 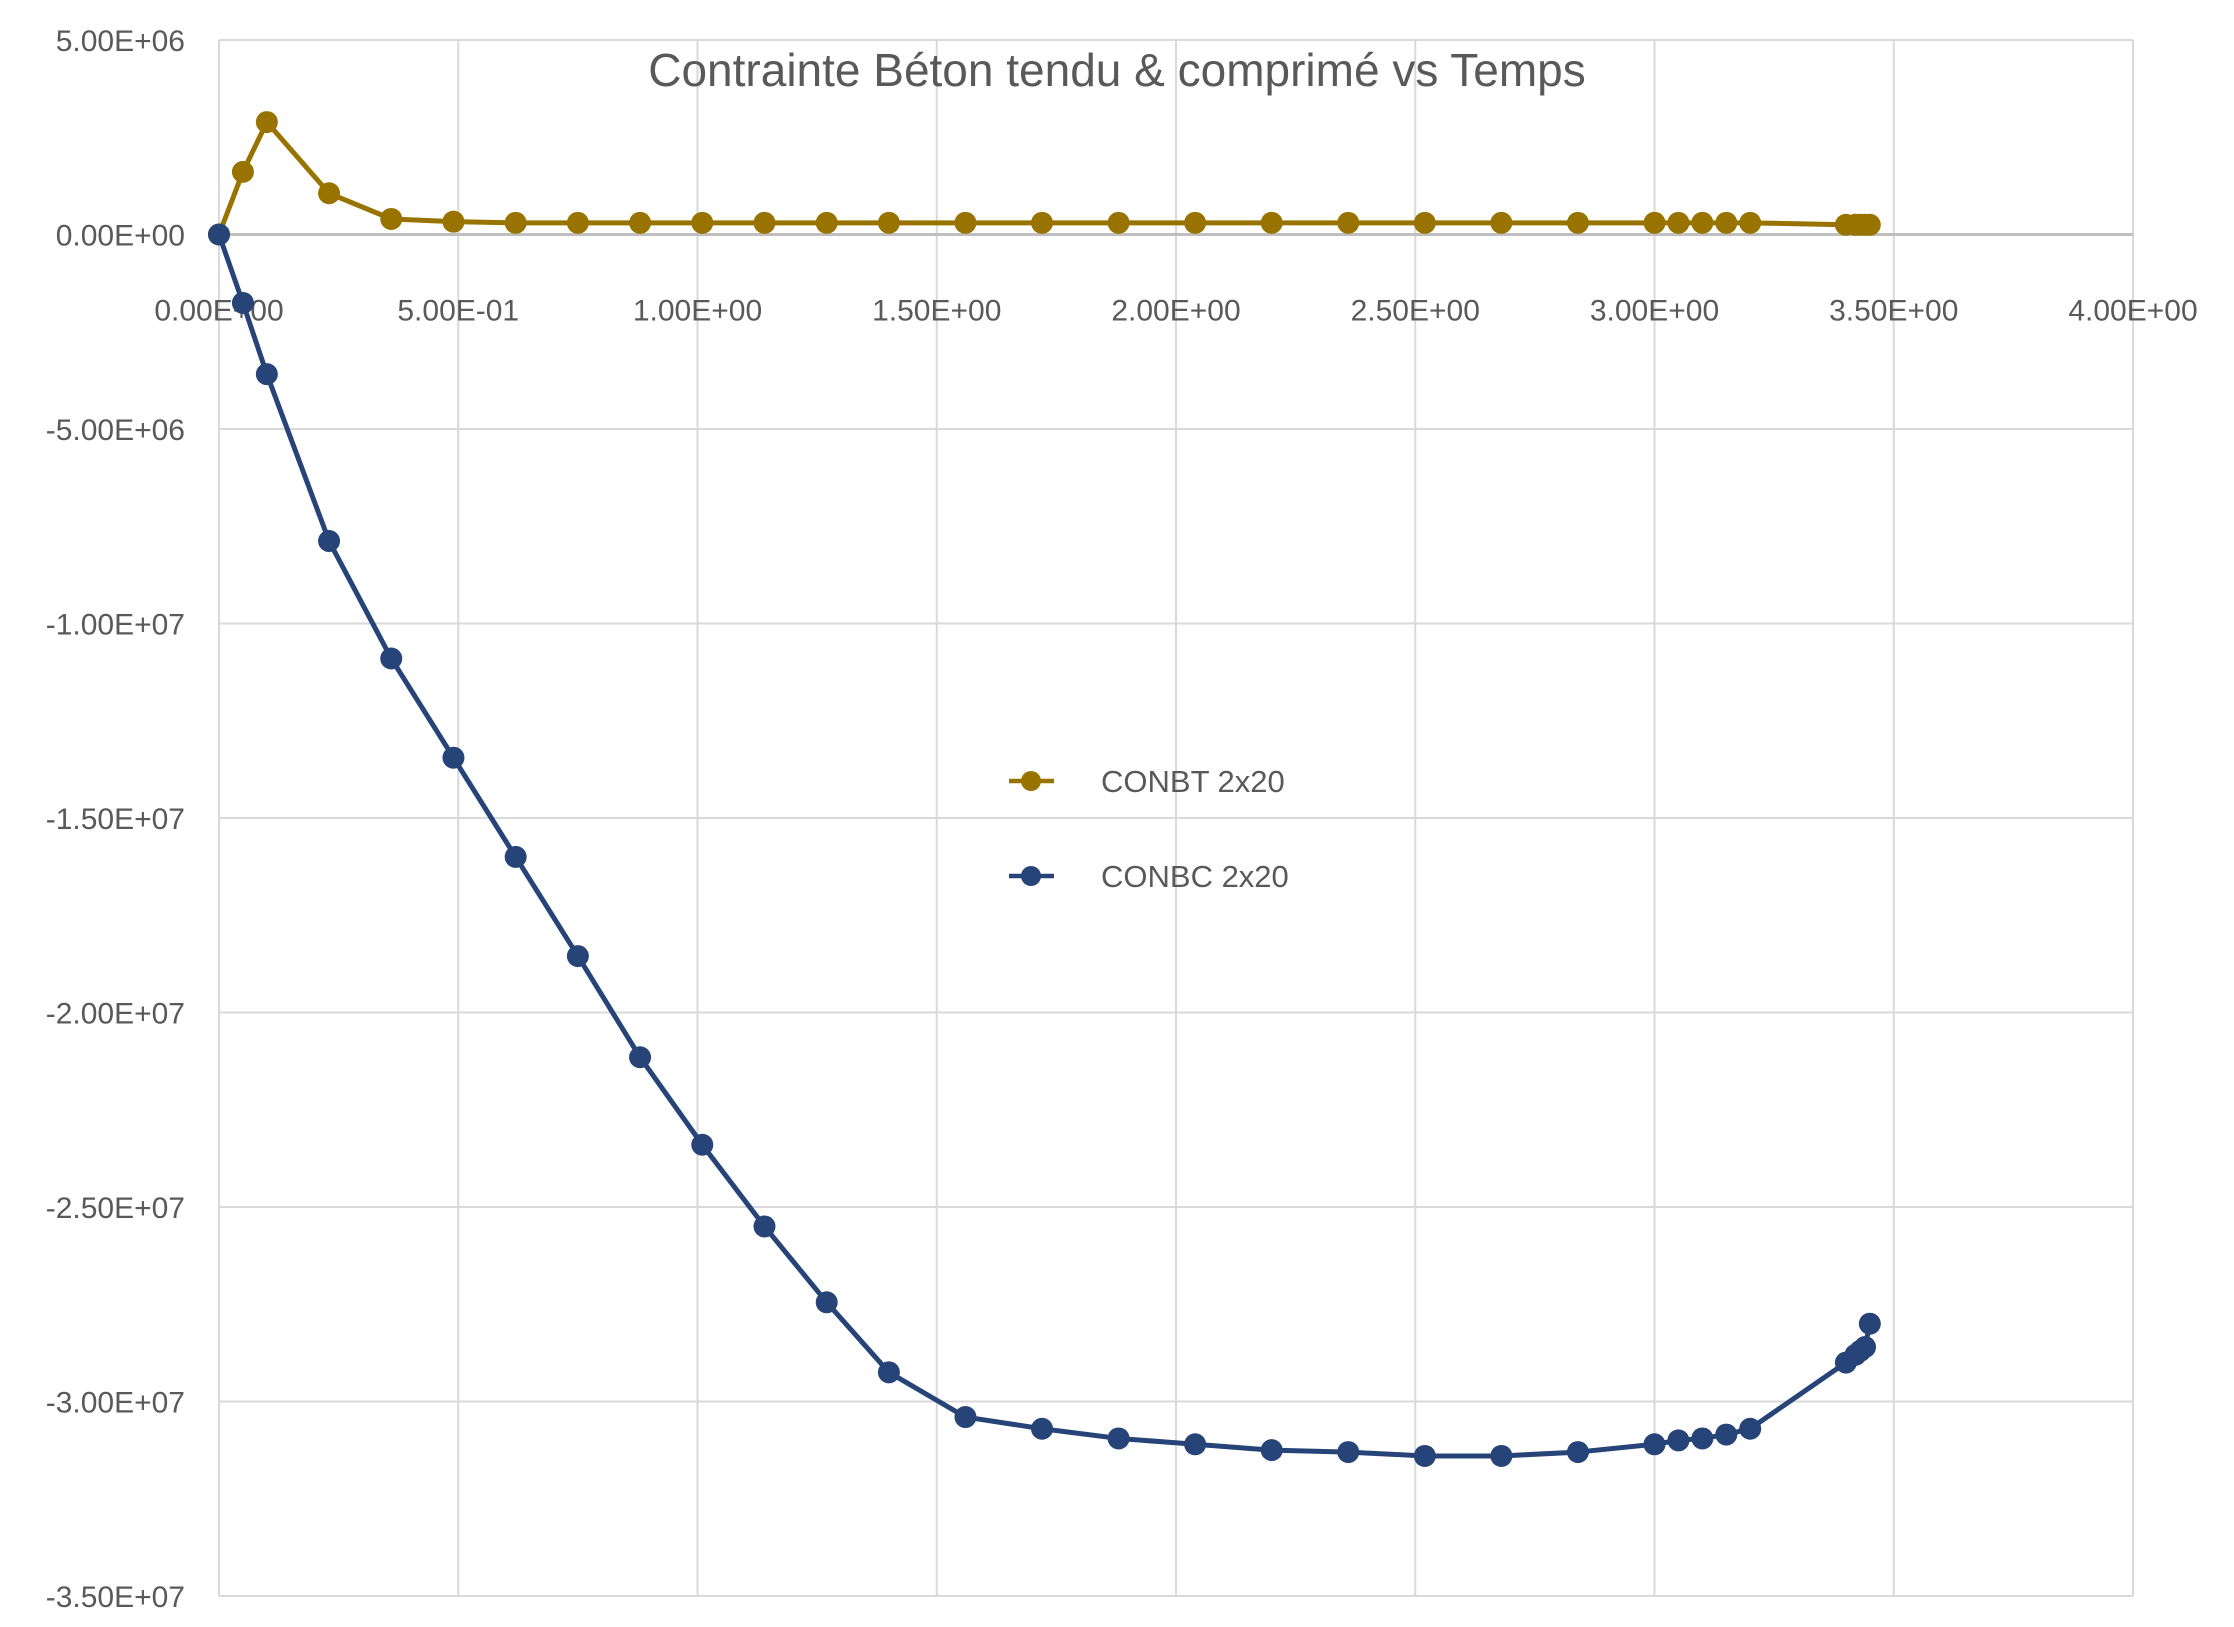 I want to click on x-tick-label: 1.50E+00, so click(x=936, y=311).